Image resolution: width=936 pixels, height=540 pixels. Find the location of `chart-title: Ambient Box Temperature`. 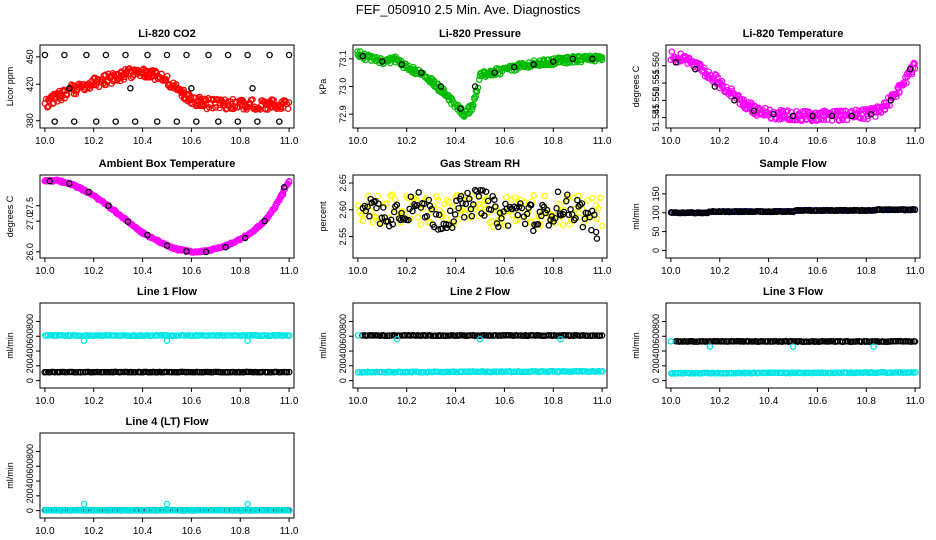

chart-title: Ambient Box Temperature is located at coordinates (167, 164).